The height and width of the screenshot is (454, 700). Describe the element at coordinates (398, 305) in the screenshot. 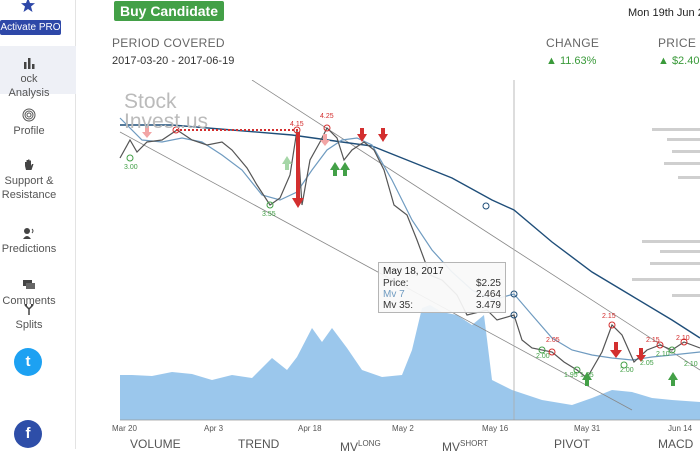

I see `tooltip-mv35-label: Mv 35:` at that location.